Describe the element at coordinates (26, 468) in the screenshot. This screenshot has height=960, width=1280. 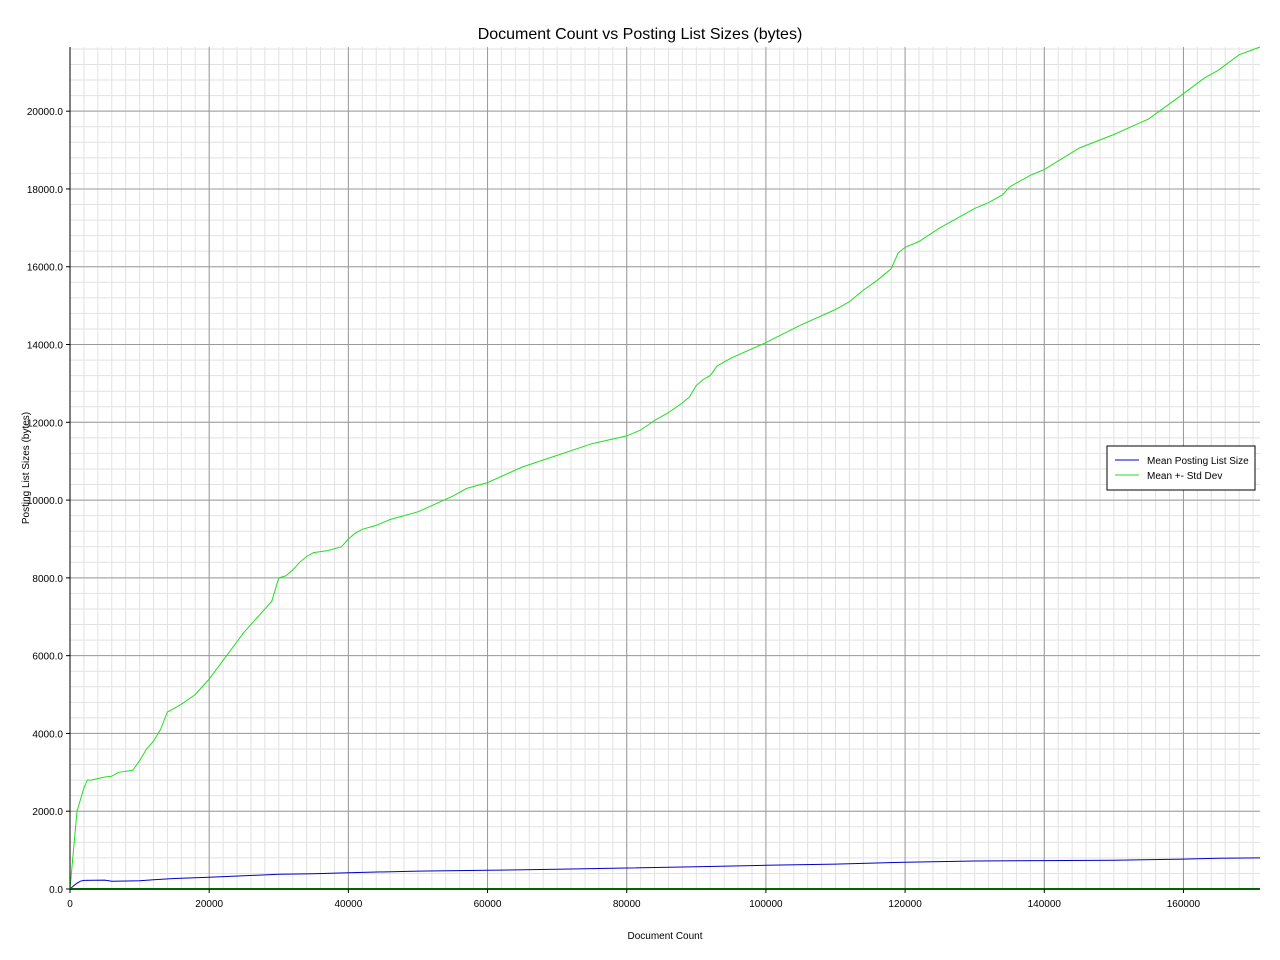
I see `y-axis-label: Posting List Sizes (bytes)` at that location.